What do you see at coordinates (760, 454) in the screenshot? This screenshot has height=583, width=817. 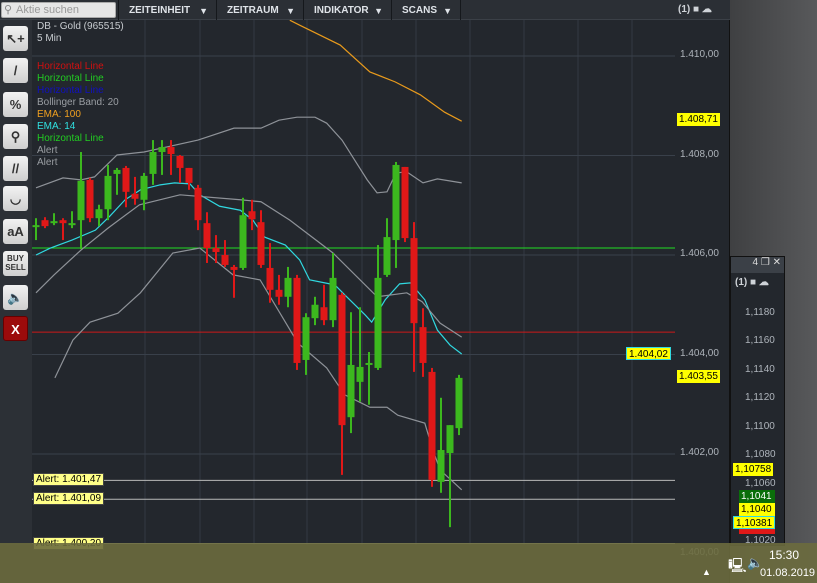 I see `price-tick-label: 1,1080` at bounding box center [760, 454].